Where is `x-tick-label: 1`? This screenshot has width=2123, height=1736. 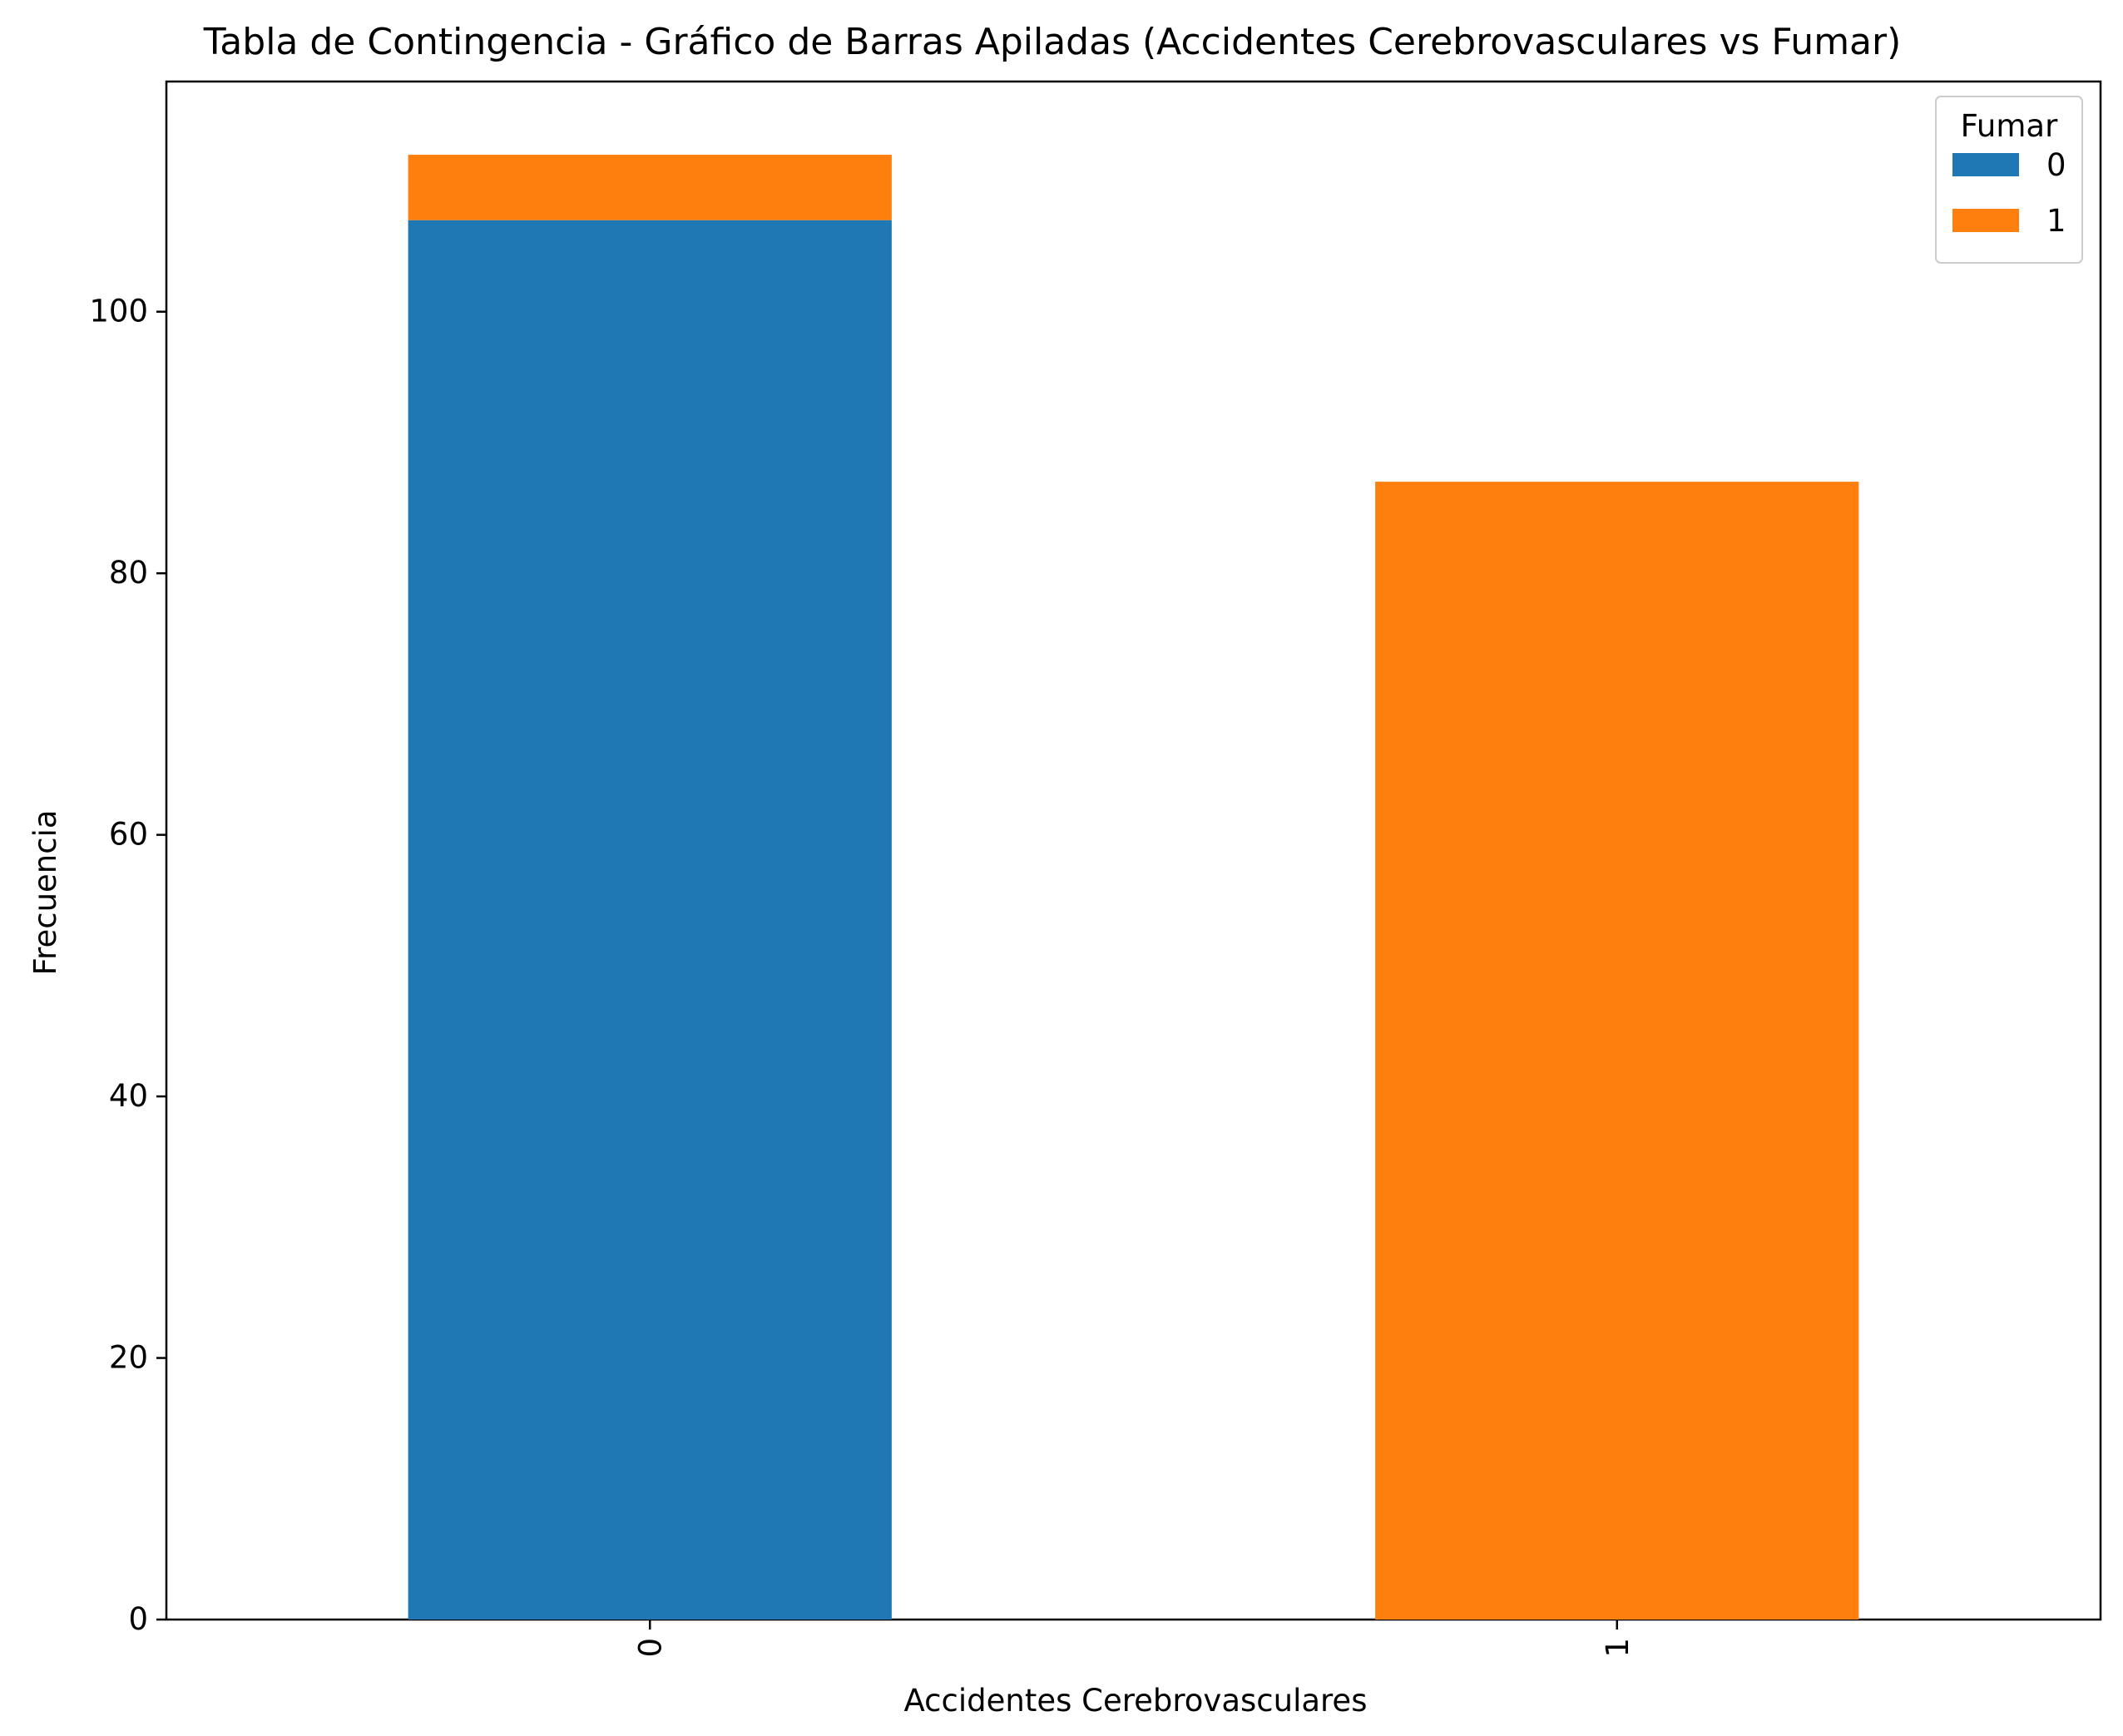 x-tick-label: 1 is located at coordinates (1618, 1648).